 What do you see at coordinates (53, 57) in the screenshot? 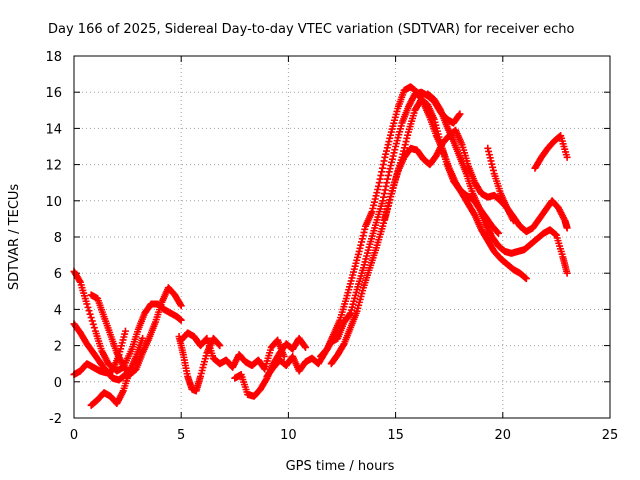
I see `y-tick-label: 18` at bounding box center [53, 57].